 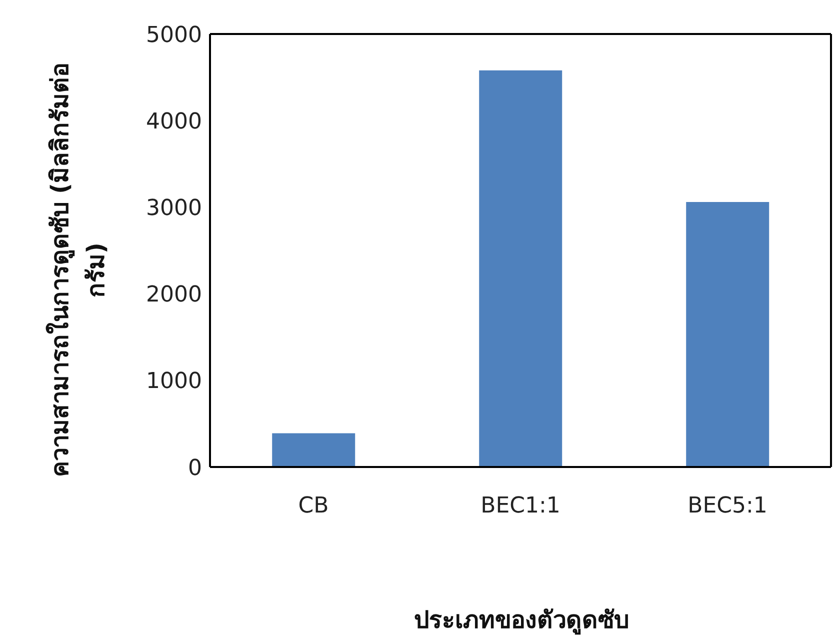 I want to click on y-tick-label: 1000, so click(x=174, y=381).